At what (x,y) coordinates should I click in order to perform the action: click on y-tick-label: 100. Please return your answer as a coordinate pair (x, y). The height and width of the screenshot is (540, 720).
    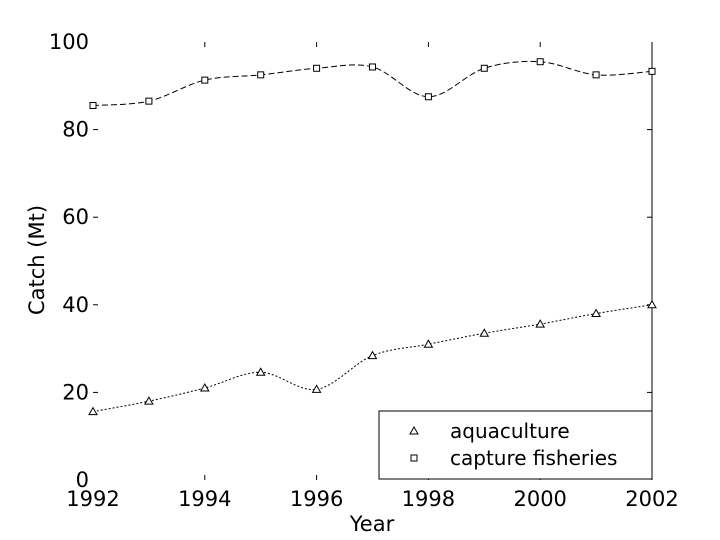
    Looking at the image, I should click on (69, 42).